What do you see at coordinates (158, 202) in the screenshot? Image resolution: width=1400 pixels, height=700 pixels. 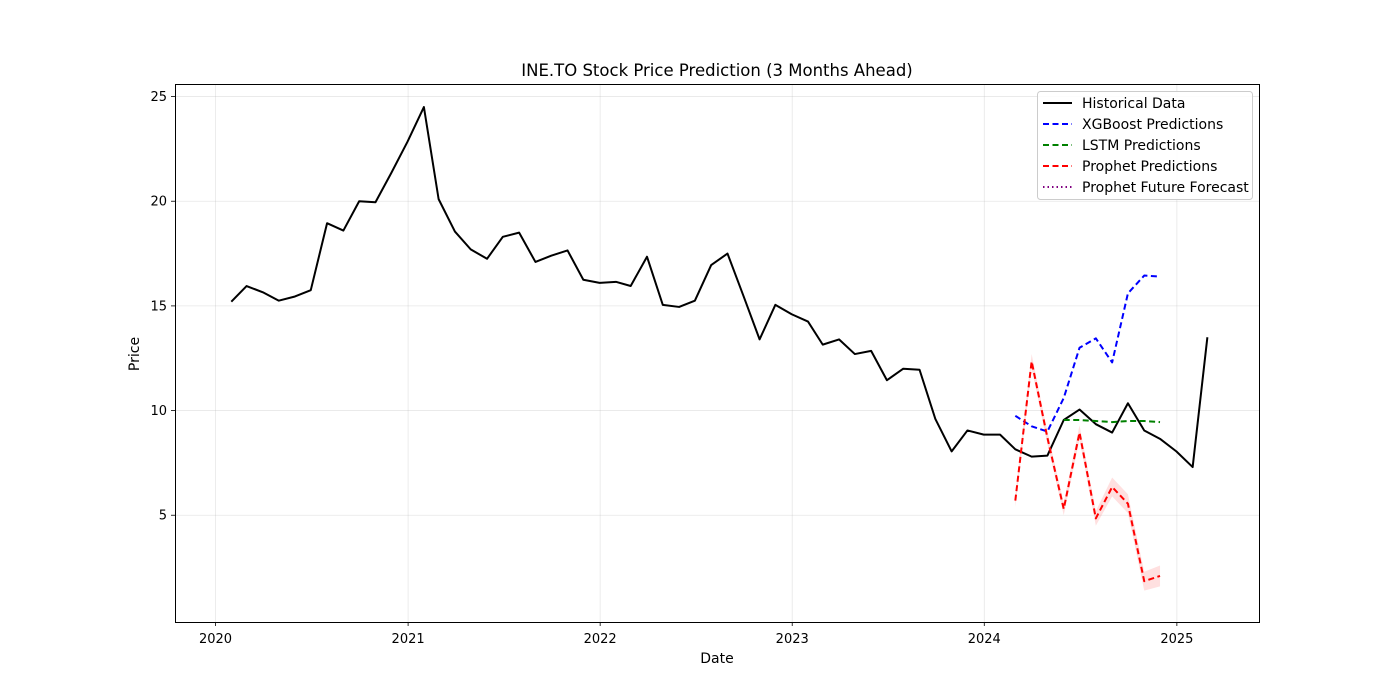 I see `y-tick-label: 20` at bounding box center [158, 202].